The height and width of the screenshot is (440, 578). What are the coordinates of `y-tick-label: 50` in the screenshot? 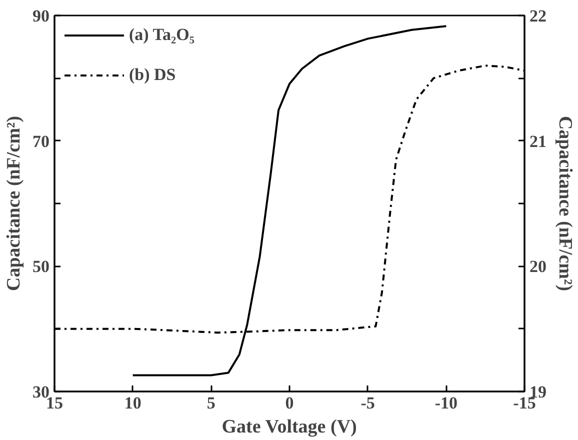 It's located at (41, 266).